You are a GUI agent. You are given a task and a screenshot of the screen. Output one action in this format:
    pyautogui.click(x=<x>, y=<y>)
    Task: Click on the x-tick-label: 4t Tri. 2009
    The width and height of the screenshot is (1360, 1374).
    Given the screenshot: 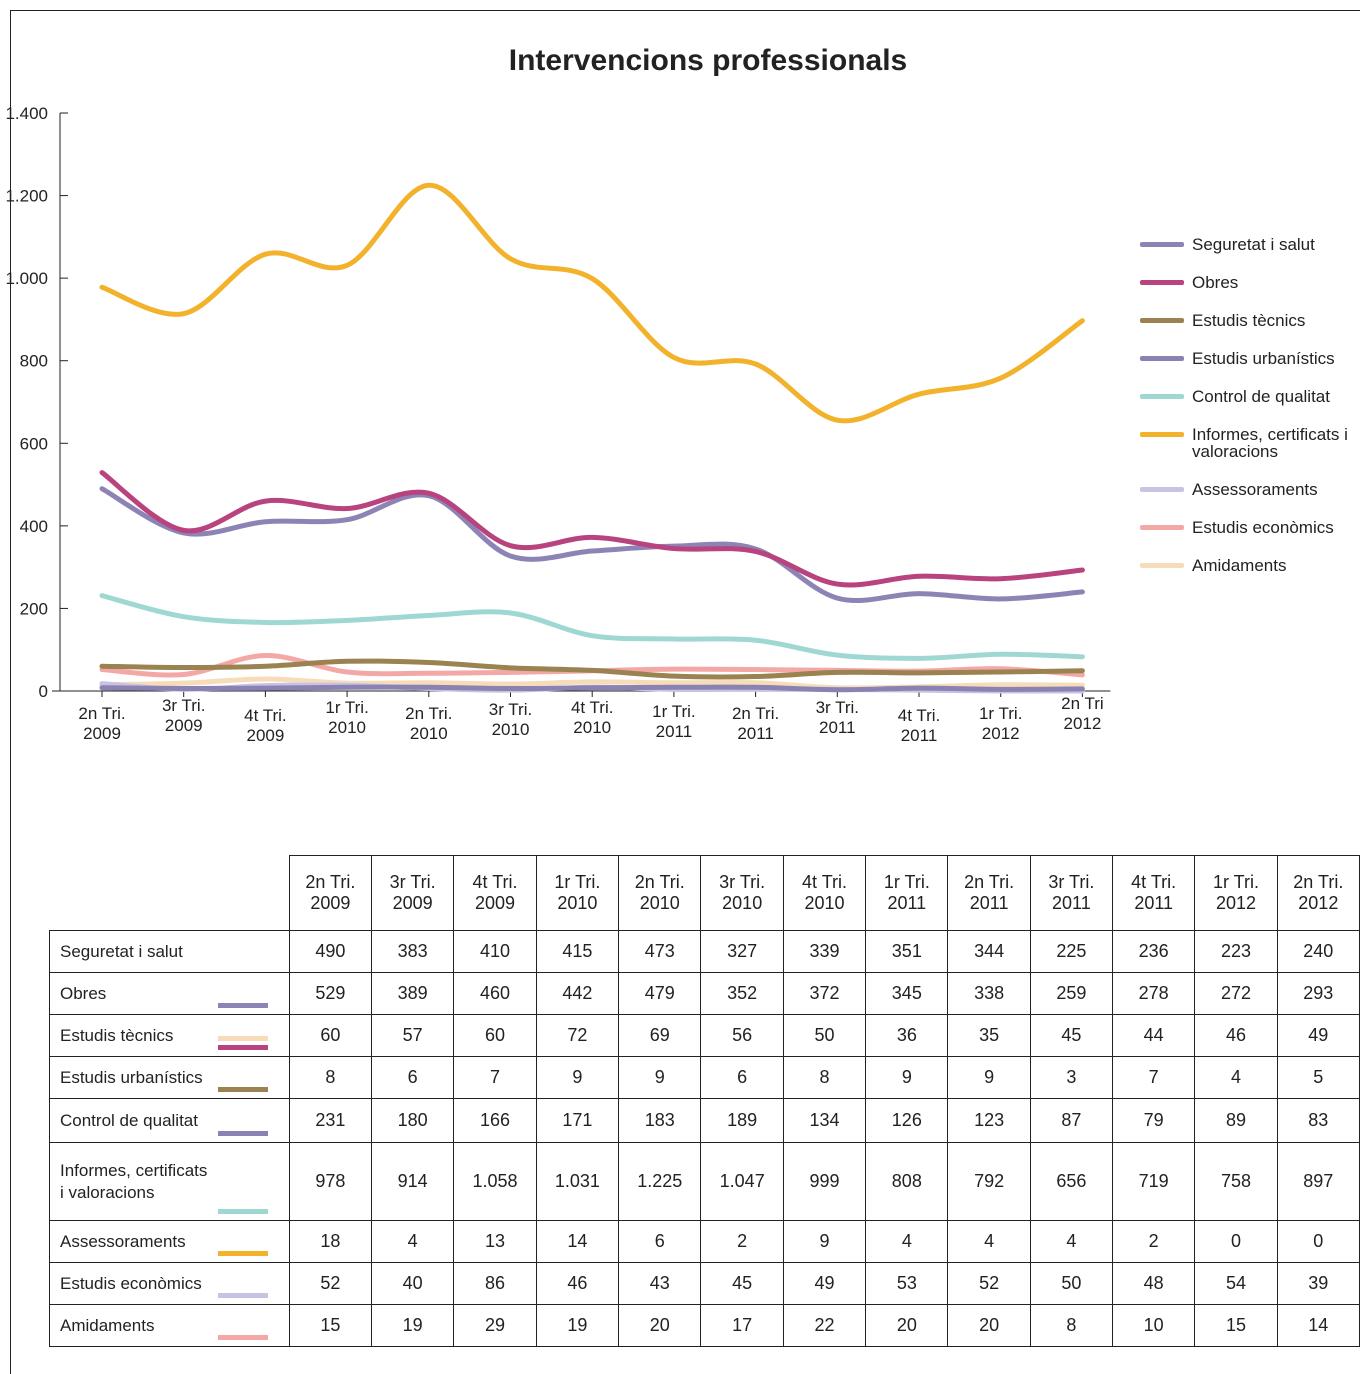 What is the action you would take?
    pyautogui.click(x=265, y=725)
    